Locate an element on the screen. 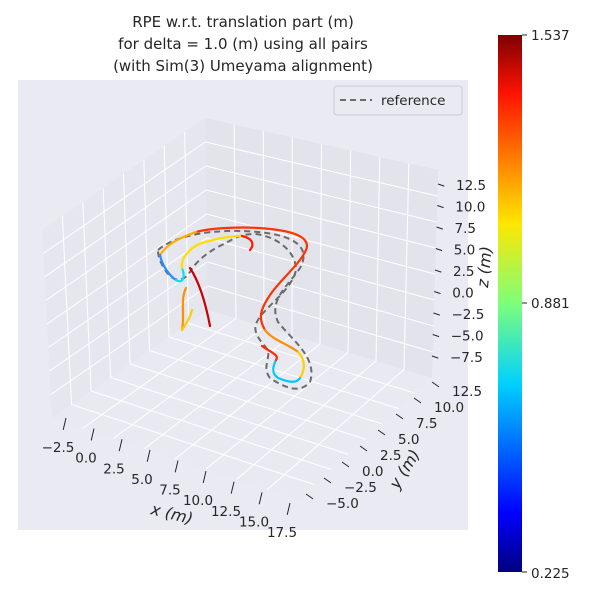  y-tick-label: −5.0 is located at coordinates (342, 504).